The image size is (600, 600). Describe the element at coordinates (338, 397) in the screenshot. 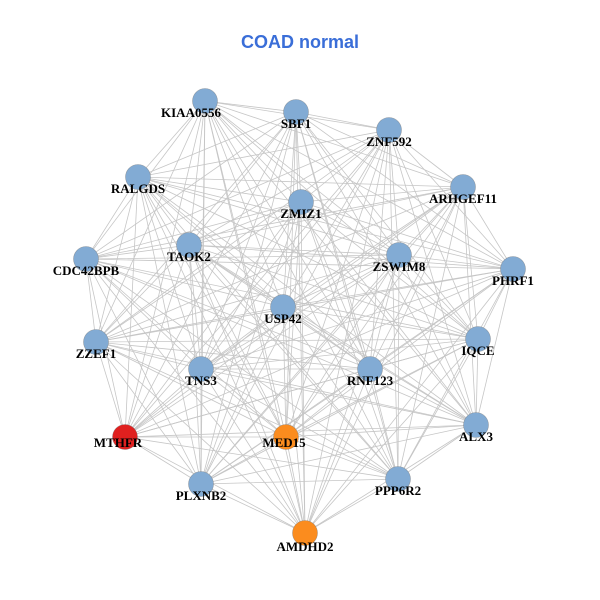

I see `edge-TNS3-ALX3` at that location.